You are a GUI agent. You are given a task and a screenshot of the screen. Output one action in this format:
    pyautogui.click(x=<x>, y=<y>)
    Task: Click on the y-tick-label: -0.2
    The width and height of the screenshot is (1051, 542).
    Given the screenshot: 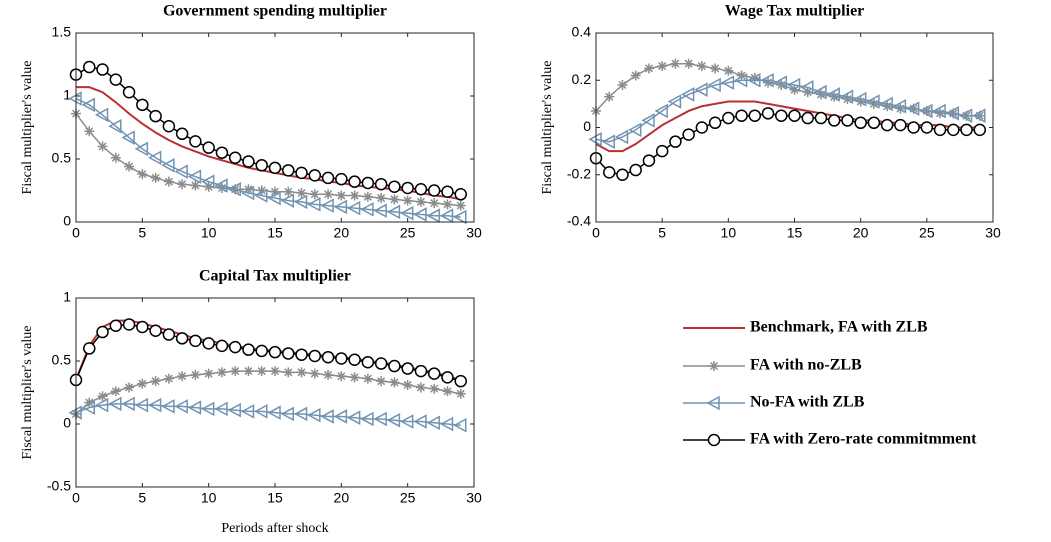 What is the action you would take?
    pyautogui.click(x=579, y=173)
    